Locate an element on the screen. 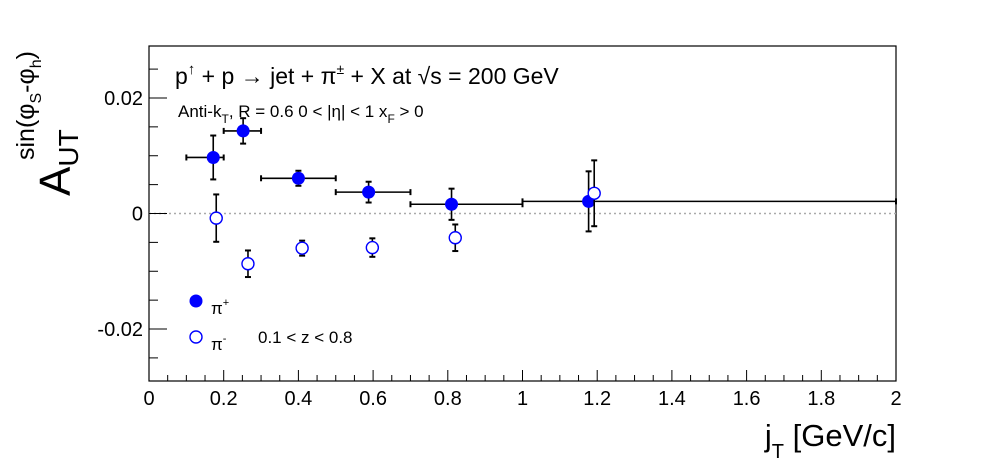 The width and height of the screenshot is (996, 472). y-axis-ticks: -0.02 0 0.02 is located at coordinates (132, 213).